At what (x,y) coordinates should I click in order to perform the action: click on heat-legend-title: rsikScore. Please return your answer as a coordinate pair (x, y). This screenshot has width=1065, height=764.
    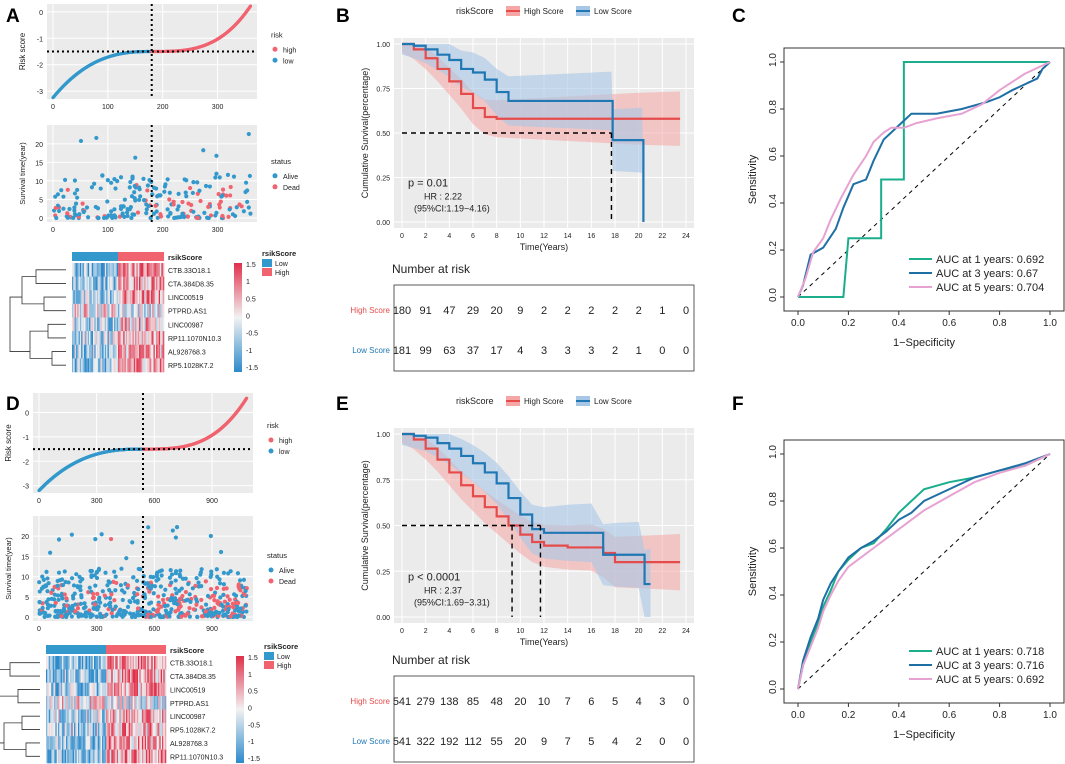
    Looking at the image, I should click on (279, 253).